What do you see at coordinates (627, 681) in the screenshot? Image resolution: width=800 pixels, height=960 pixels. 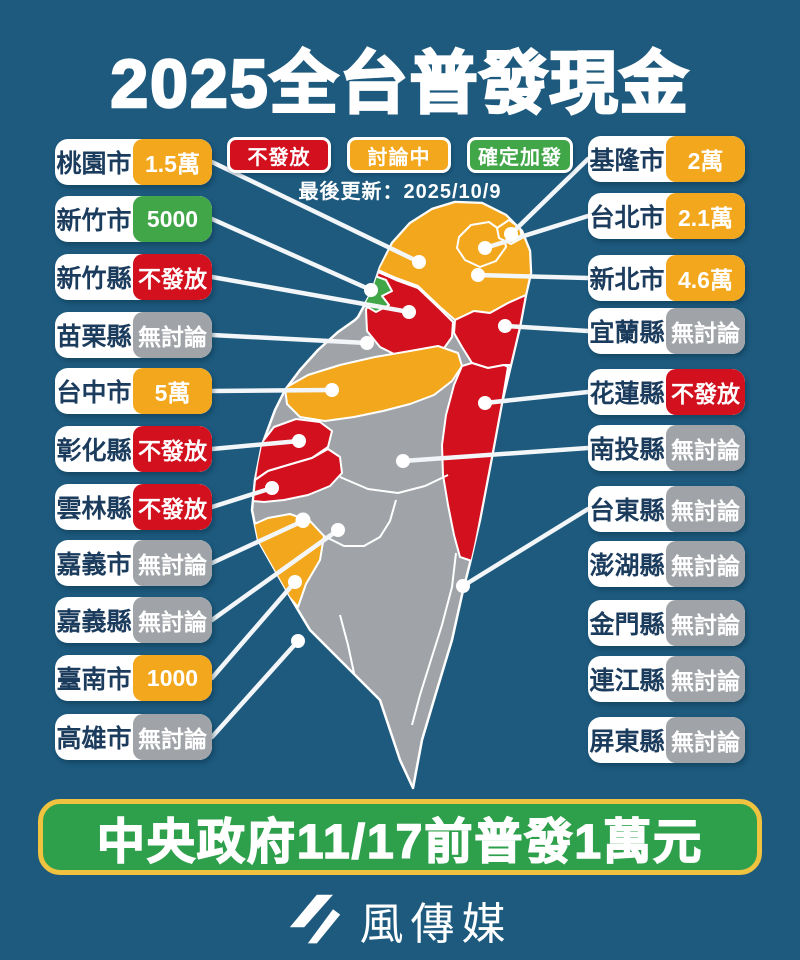 I see `county-name: 連江縣` at bounding box center [627, 681].